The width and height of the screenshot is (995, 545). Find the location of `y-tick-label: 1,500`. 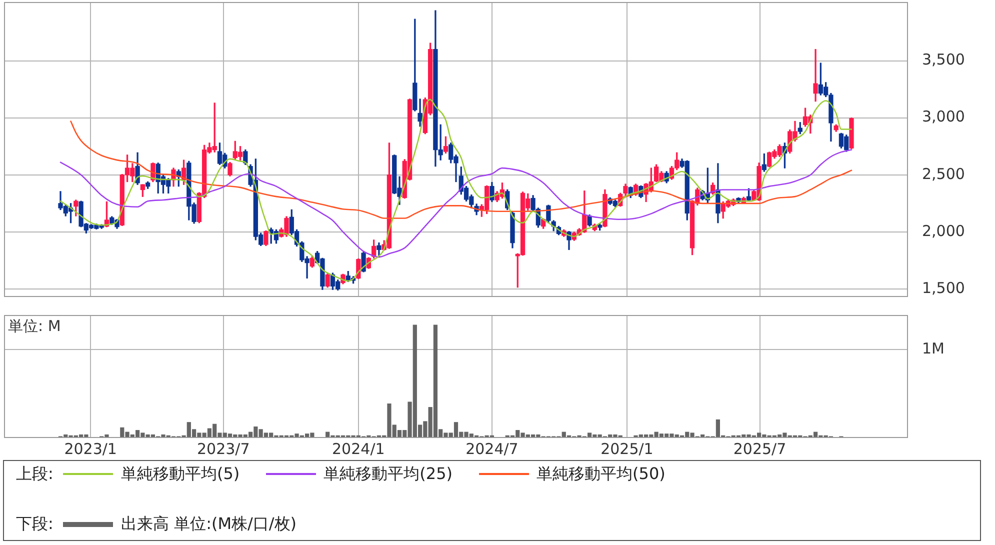

y-tick-label: 1,500 is located at coordinates (943, 287).